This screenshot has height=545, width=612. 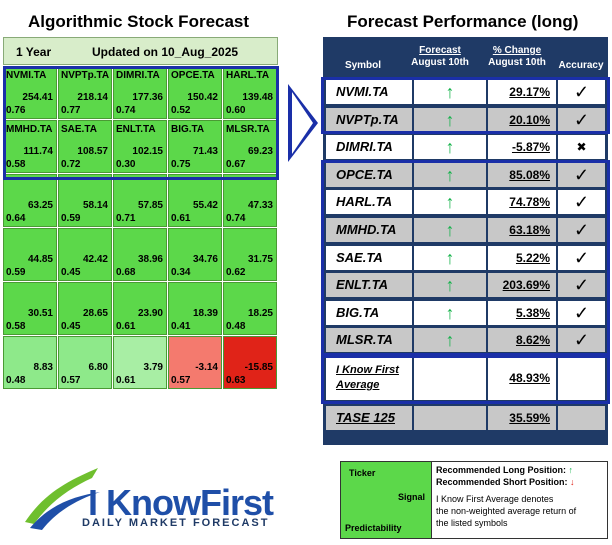 What do you see at coordinates (85, 308) in the screenshot?
I see `grid-cell: 28.65 0.45` at bounding box center [85, 308].